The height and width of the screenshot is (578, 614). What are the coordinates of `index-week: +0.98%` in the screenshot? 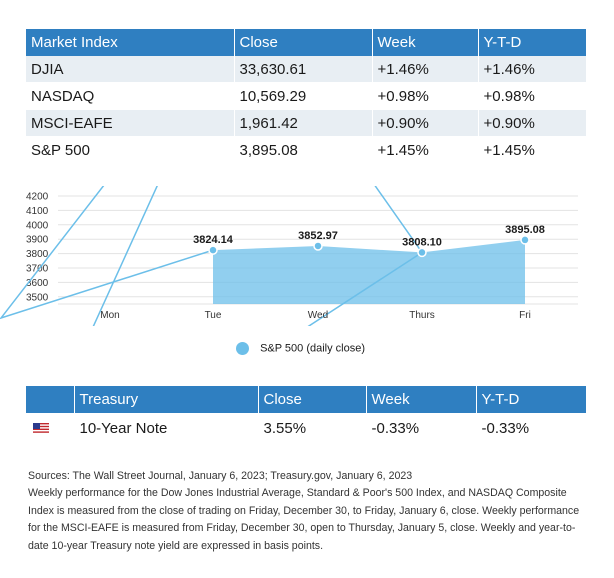 It's located at (425, 96).